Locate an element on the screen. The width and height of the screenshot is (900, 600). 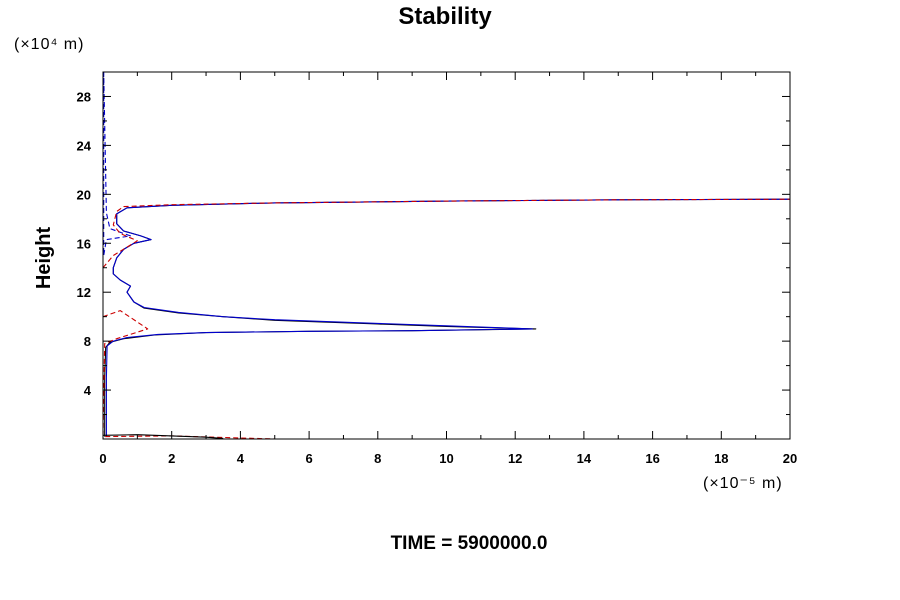
x-tick-label: 10 is located at coordinates (446, 458).